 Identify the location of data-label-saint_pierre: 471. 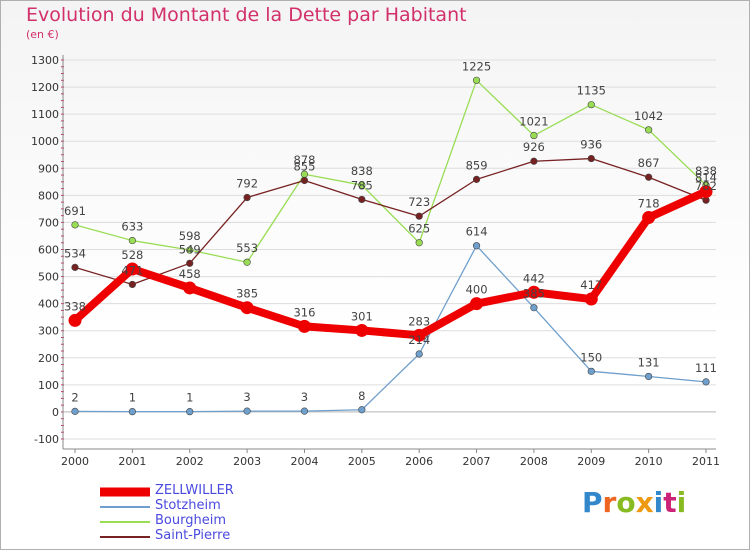
(132, 270).